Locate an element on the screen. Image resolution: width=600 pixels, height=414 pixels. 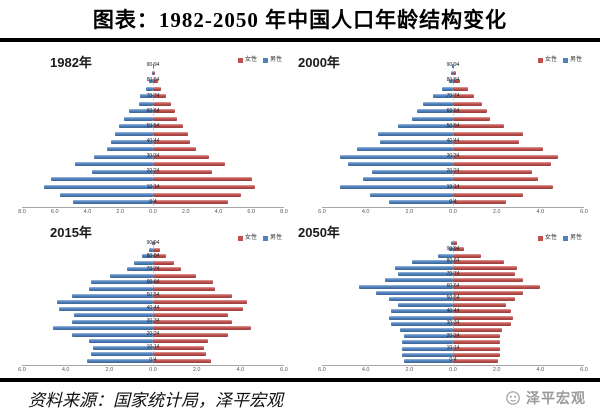
center-axis-line is located at coordinates (453, 302).